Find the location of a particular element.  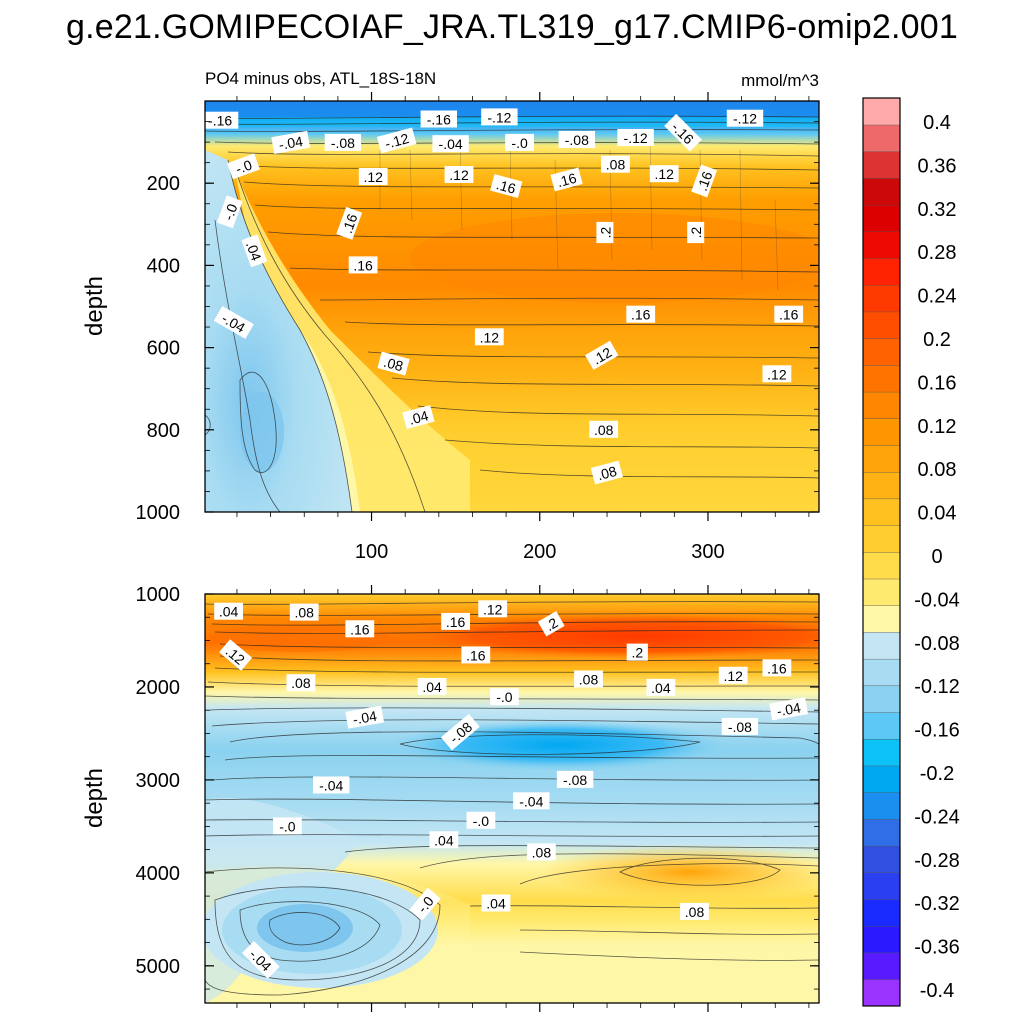

colorbar-label: 0.12 is located at coordinates (937, 427).